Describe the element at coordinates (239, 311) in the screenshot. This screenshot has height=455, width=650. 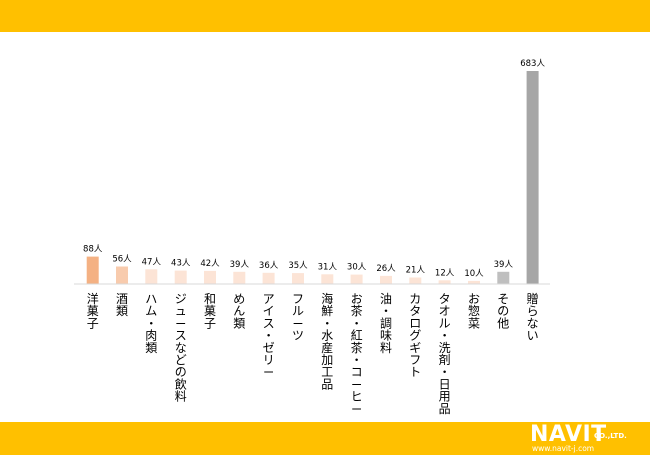
I see `category-label-5: めん類` at that location.